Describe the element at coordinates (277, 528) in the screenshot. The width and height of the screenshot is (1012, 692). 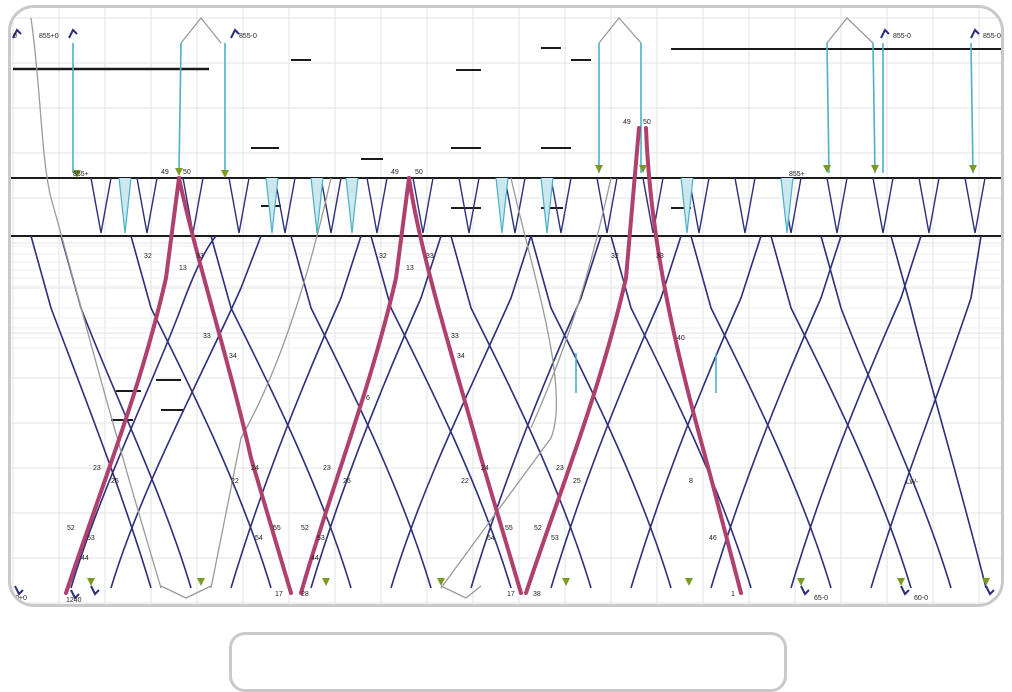
I see `number-label: 55` at that location.